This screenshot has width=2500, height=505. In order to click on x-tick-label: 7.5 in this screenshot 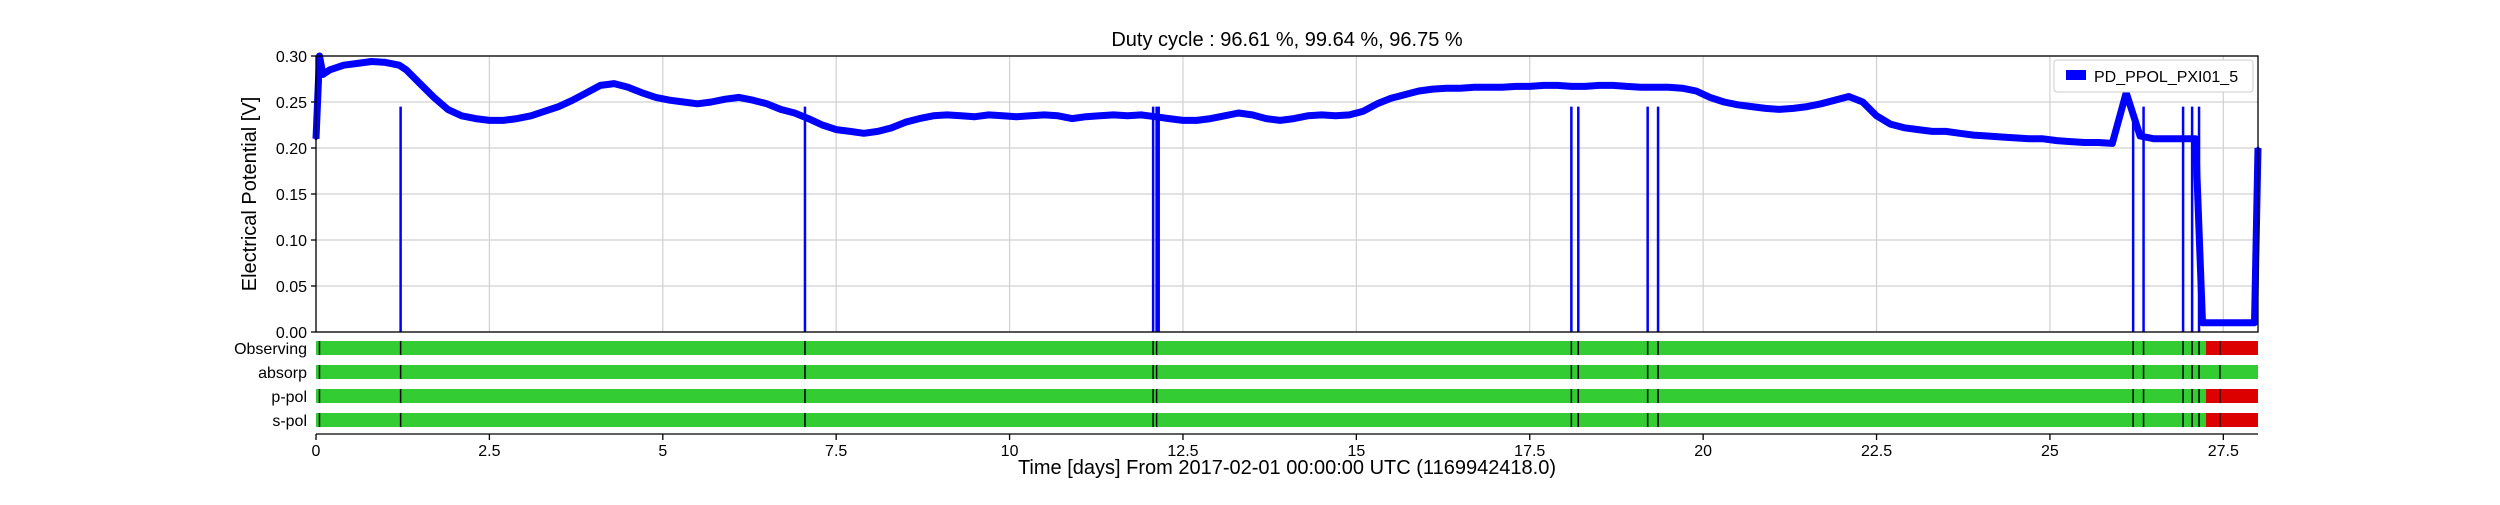, I will do `click(836, 451)`.